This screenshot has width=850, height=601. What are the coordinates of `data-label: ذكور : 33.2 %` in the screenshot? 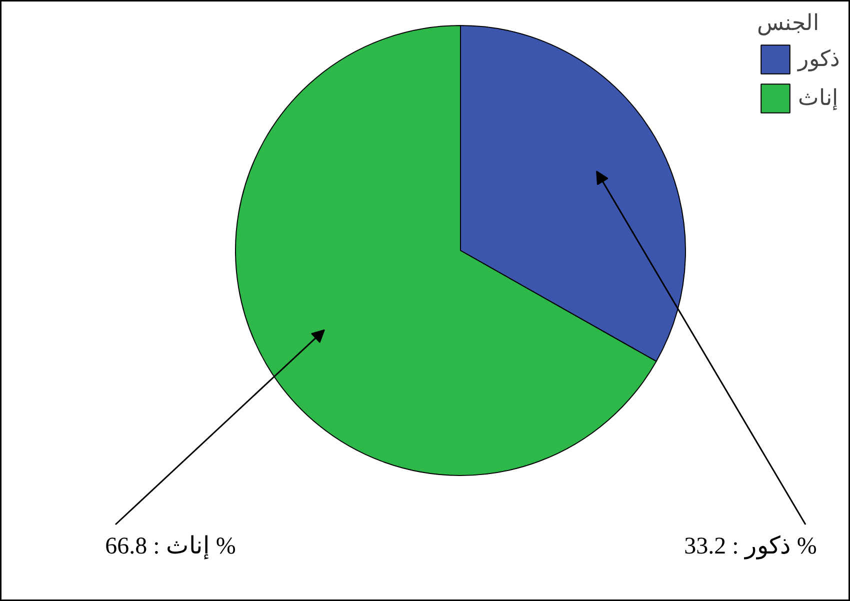 It's located at (750, 547).